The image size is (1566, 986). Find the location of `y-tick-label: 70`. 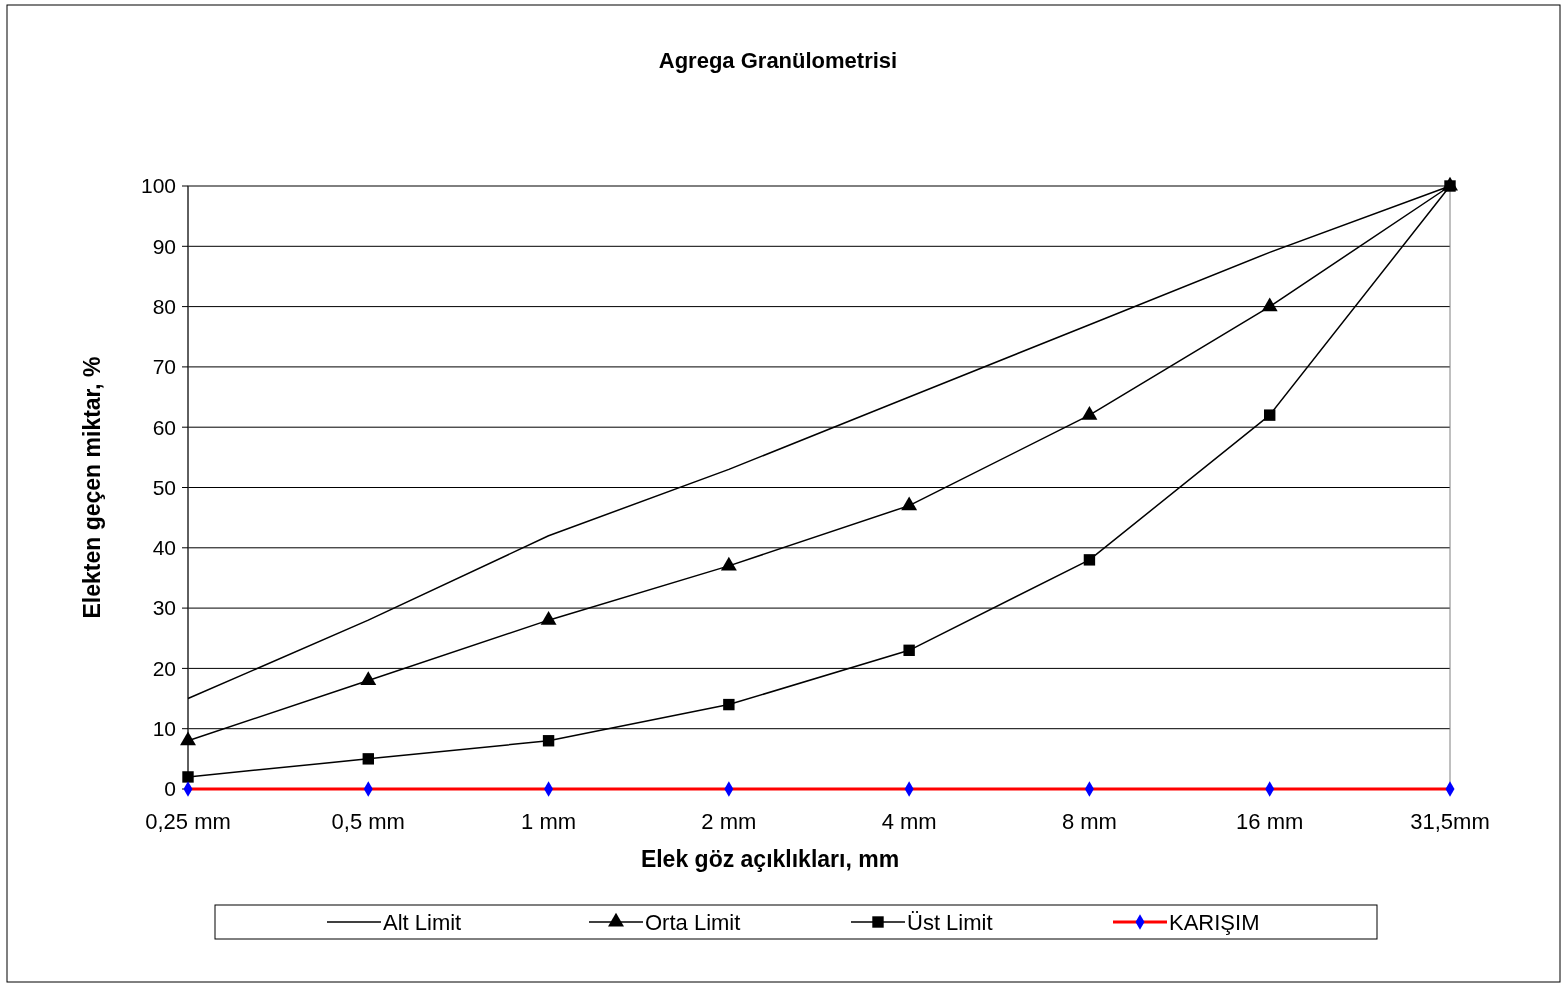

y-tick-label: 70 is located at coordinates (164, 367).